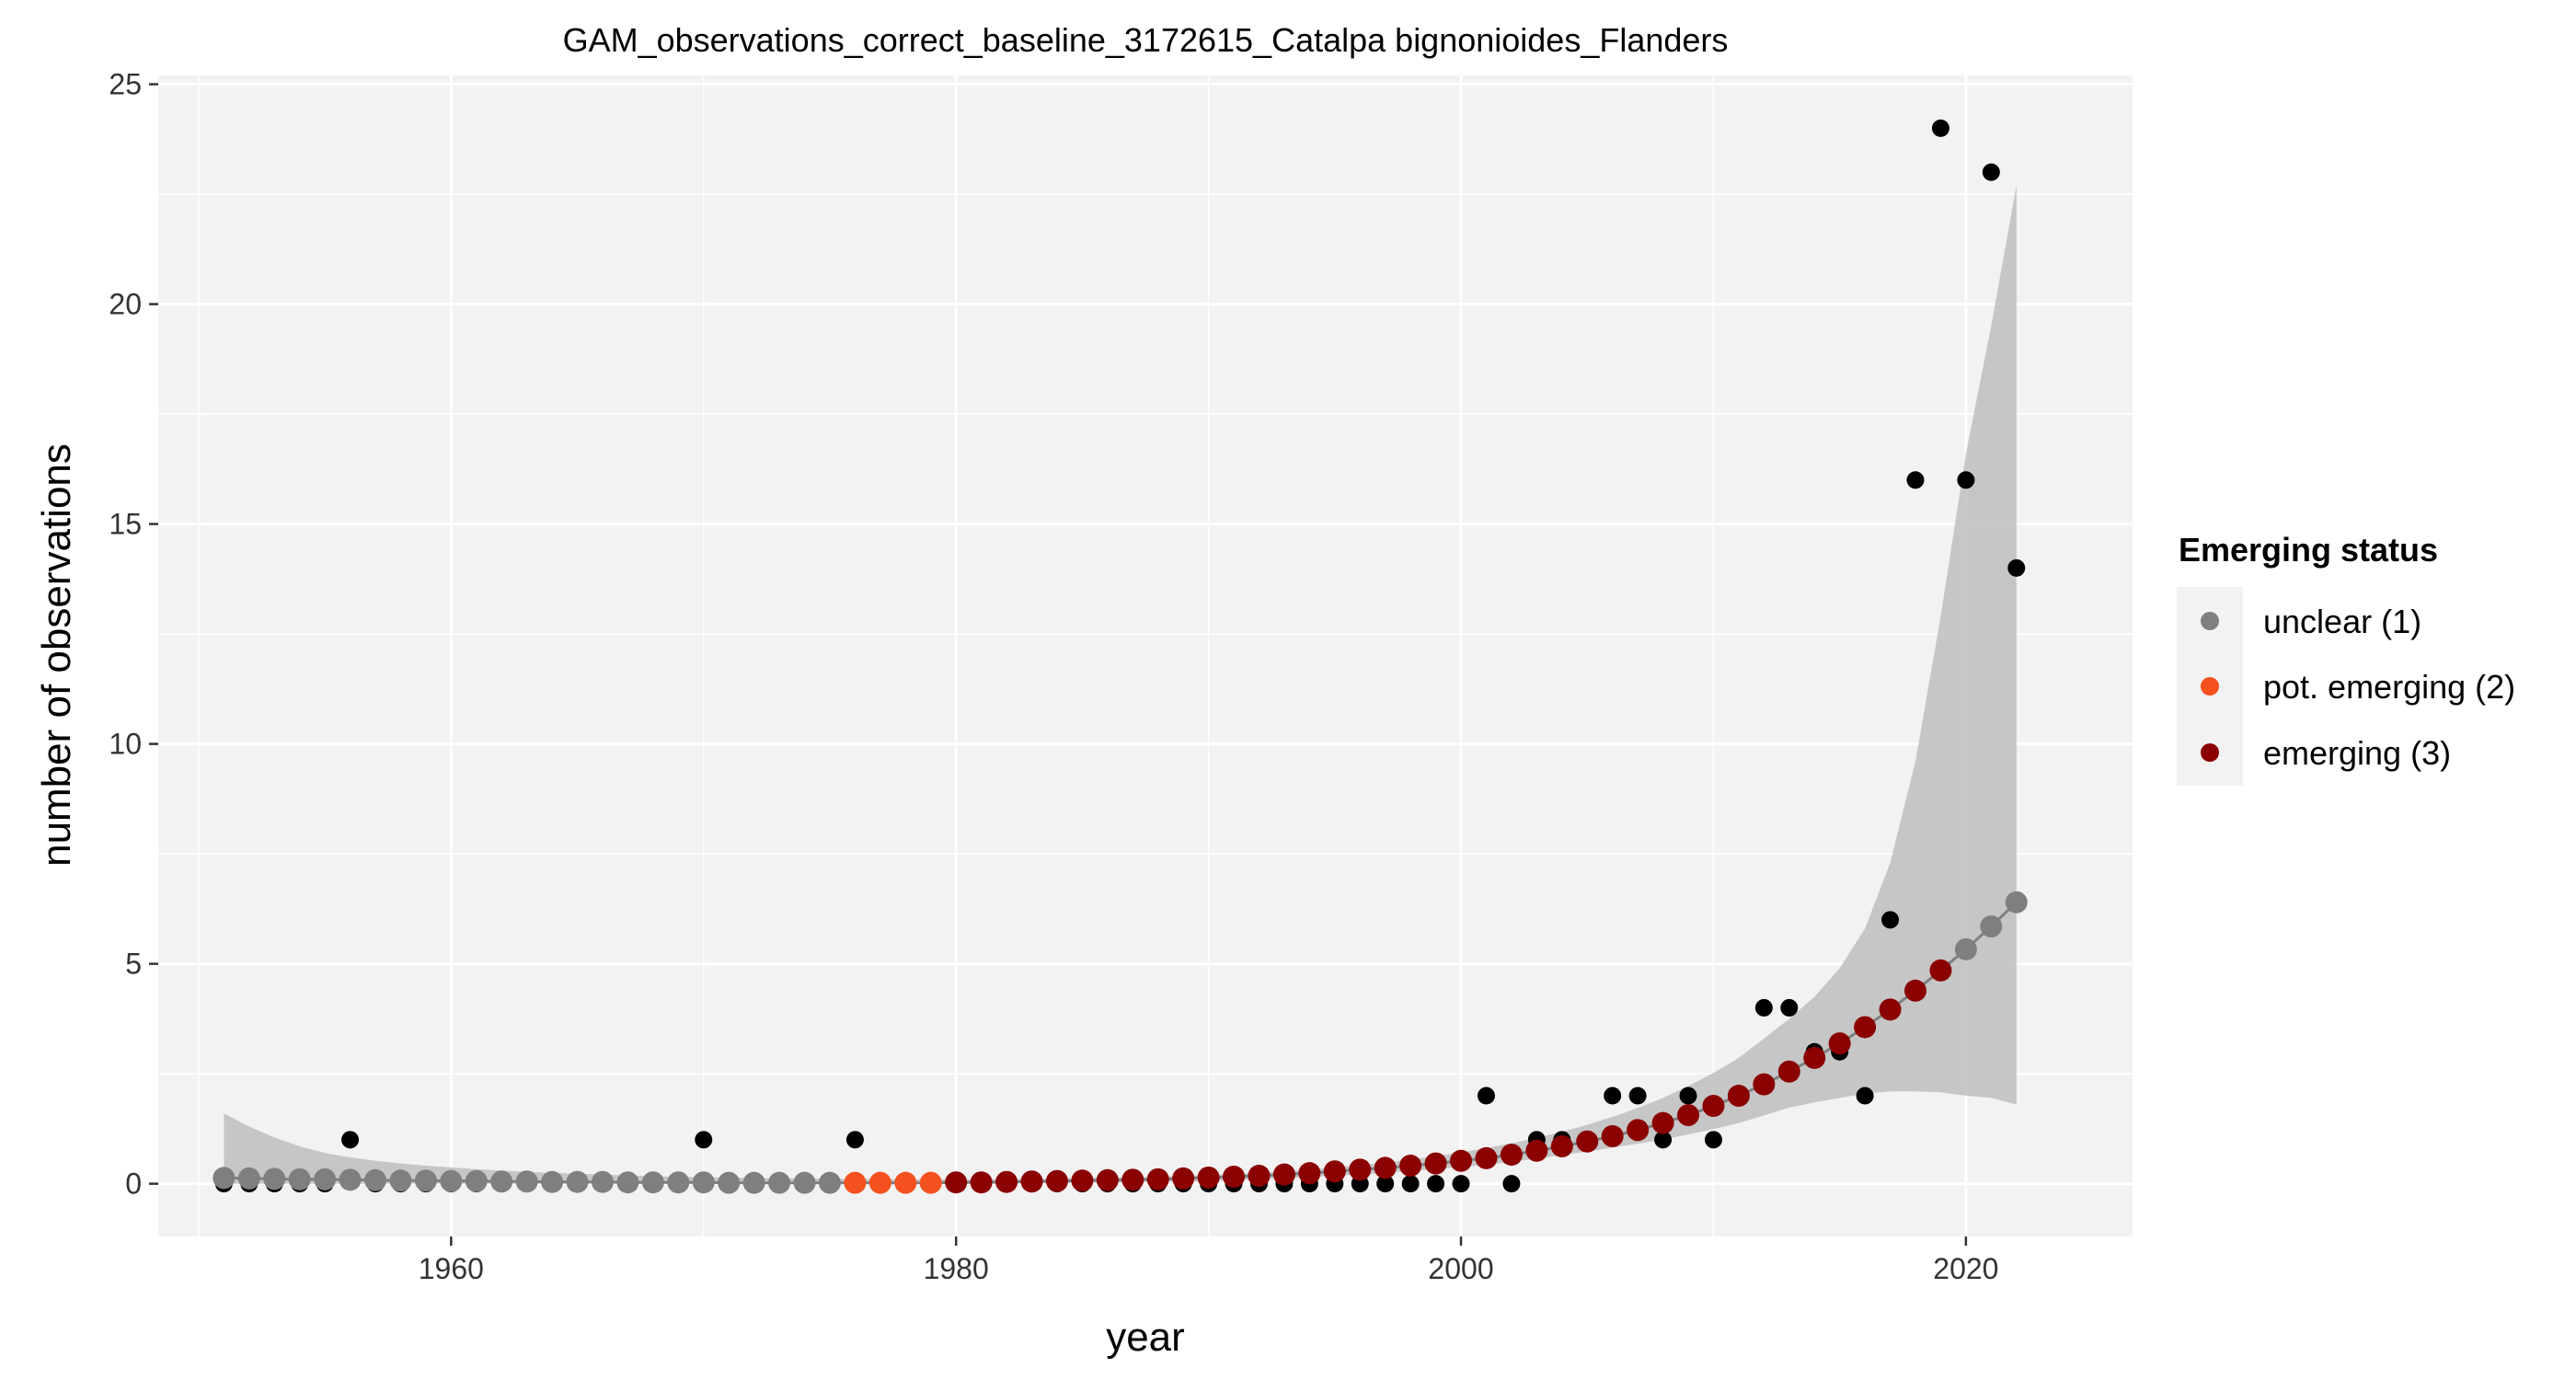 Image resolution: width=2576 pixels, height=1380 pixels. Describe the element at coordinates (2389, 687) in the screenshot. I see `legend-label-pot-emerging: pot. emerging (2)` at that location.